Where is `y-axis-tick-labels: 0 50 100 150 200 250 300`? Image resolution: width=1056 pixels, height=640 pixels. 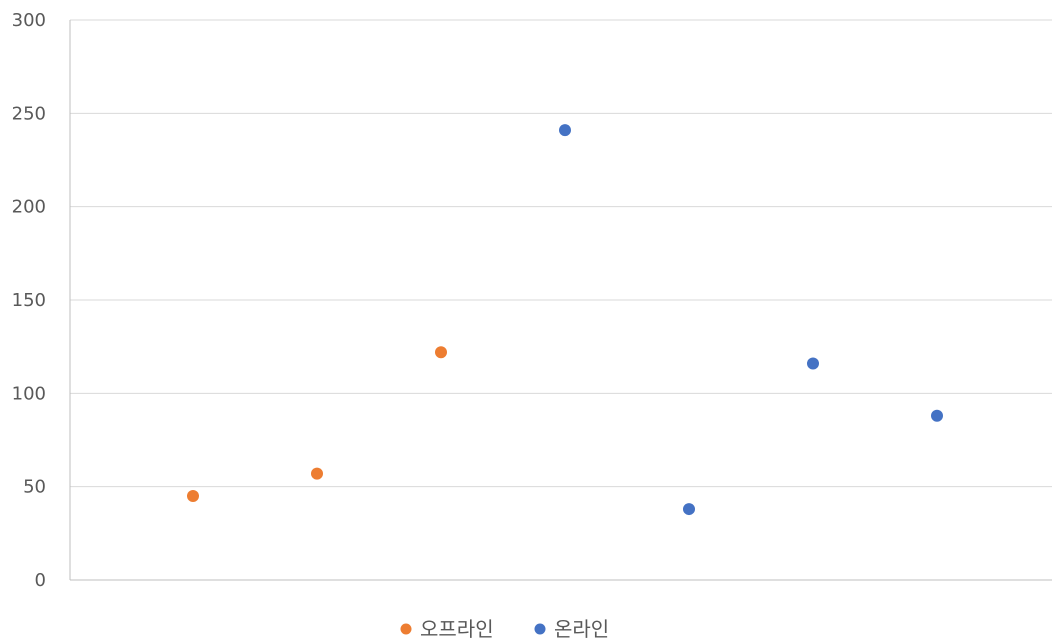
y-axis-tick-labels: 0 50 100 150 200 250 300 is located at coordinates (29, 300).